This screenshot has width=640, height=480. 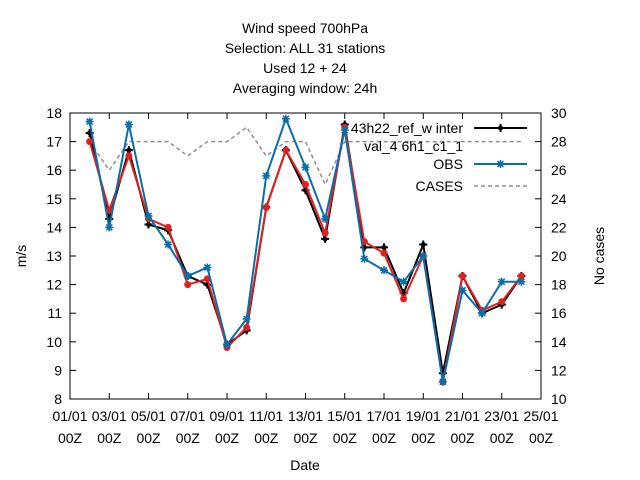 I want to click on x-axis-label: Date, so click(x=305, y=465).